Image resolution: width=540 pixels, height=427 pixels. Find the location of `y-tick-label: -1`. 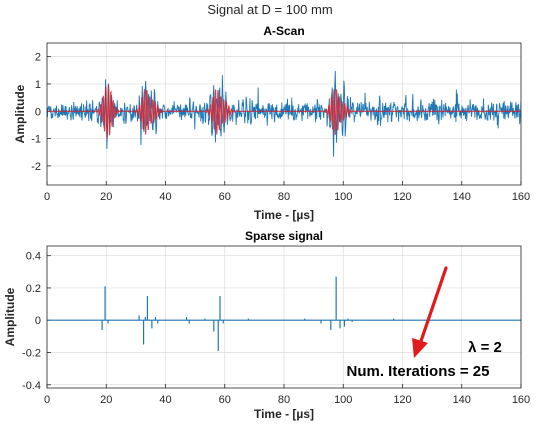

y-tick-label: -1 is located at coordinates (36, 140).